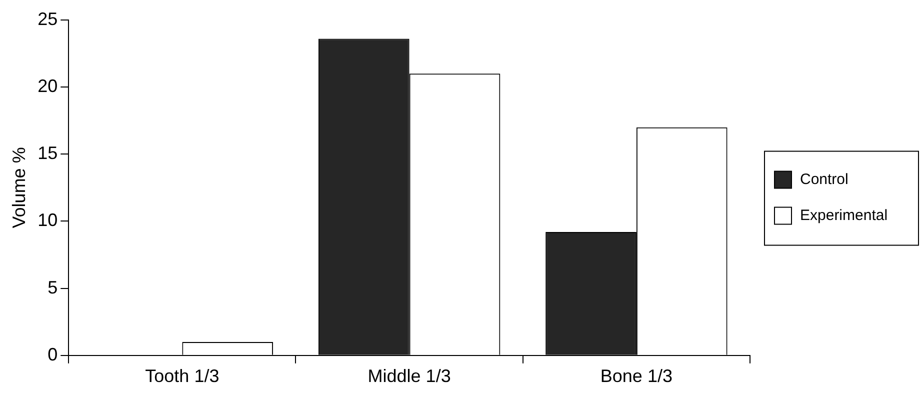 Image resolution: width=920 pixels, height=401 pixels. What do you see at coordinates (636, 376) in the screenshot?
I see `x-tick-label: Bone 1/3` at bounding box center [636, 376].